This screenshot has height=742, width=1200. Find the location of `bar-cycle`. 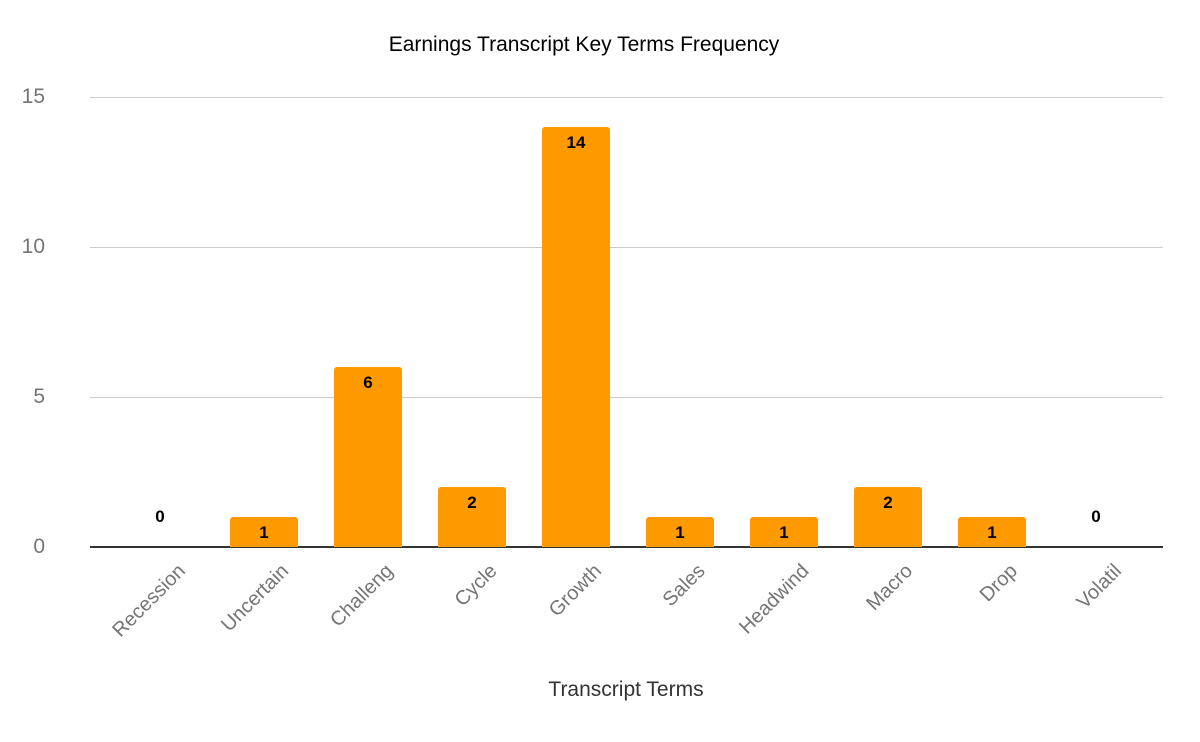

bar-cycle is located at coordinates (472, 517).